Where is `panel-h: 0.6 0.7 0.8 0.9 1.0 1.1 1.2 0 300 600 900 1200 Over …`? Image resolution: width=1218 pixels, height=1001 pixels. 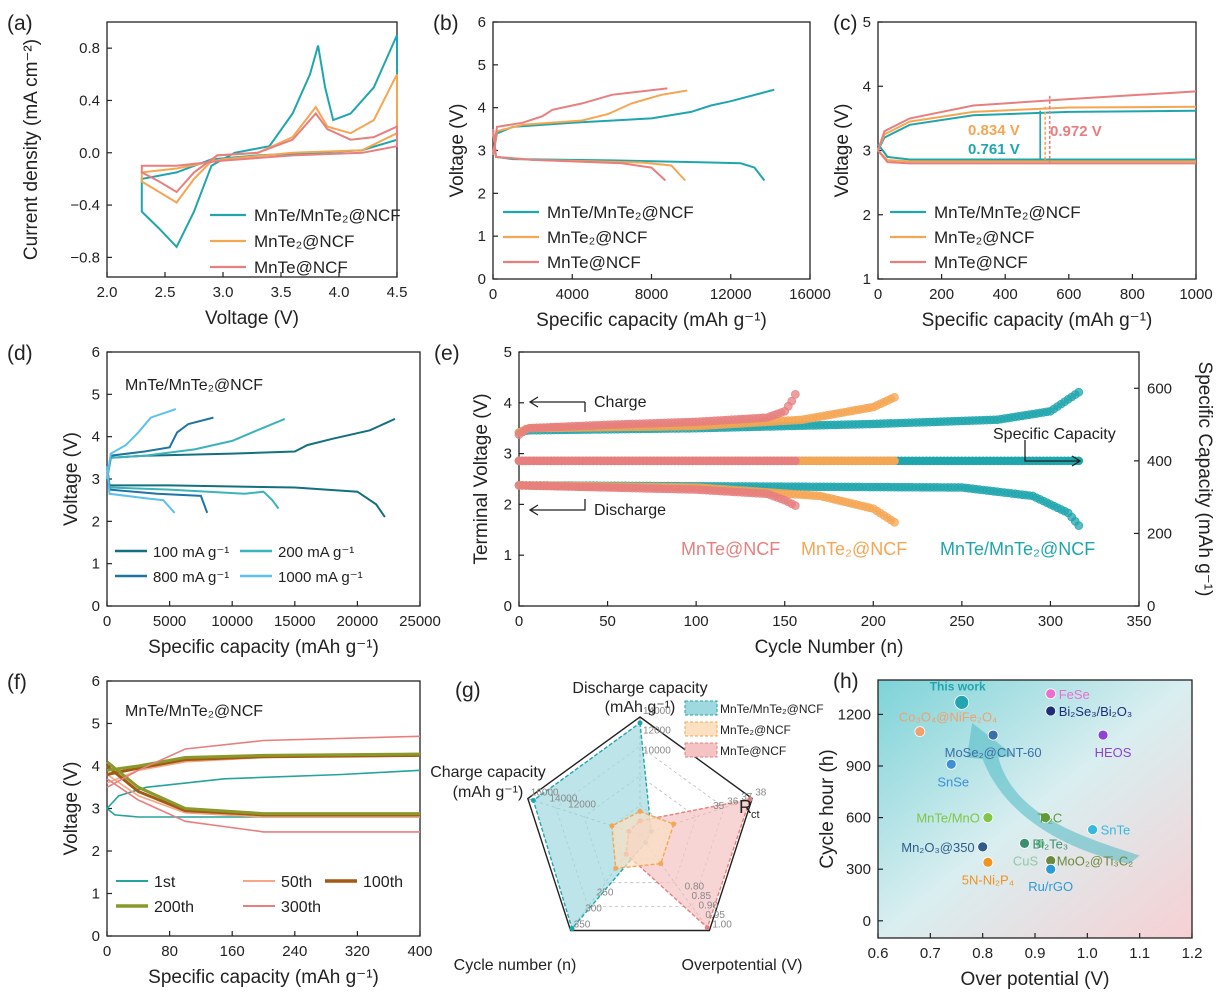
panel-h: 0.6 0.7 0.8 0.9 1.0 1.1 1.2 0 300 600 900 1200 Over … is located at coordinates (1009, 830).